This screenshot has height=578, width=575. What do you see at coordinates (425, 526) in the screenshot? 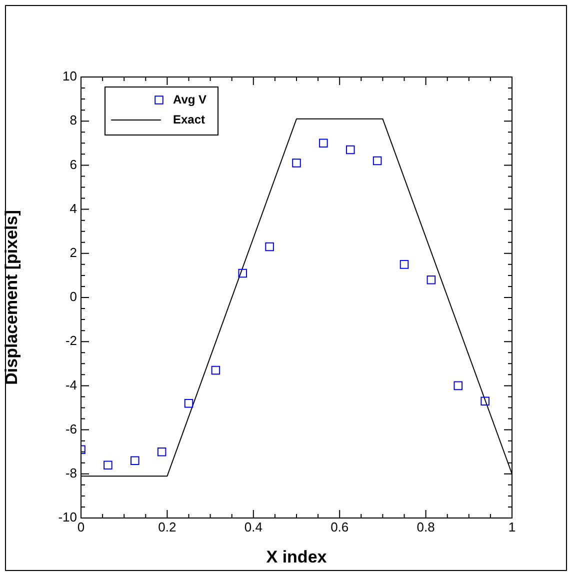
I see `x-tick-label: 0.8` at bounding box center [425, 526].